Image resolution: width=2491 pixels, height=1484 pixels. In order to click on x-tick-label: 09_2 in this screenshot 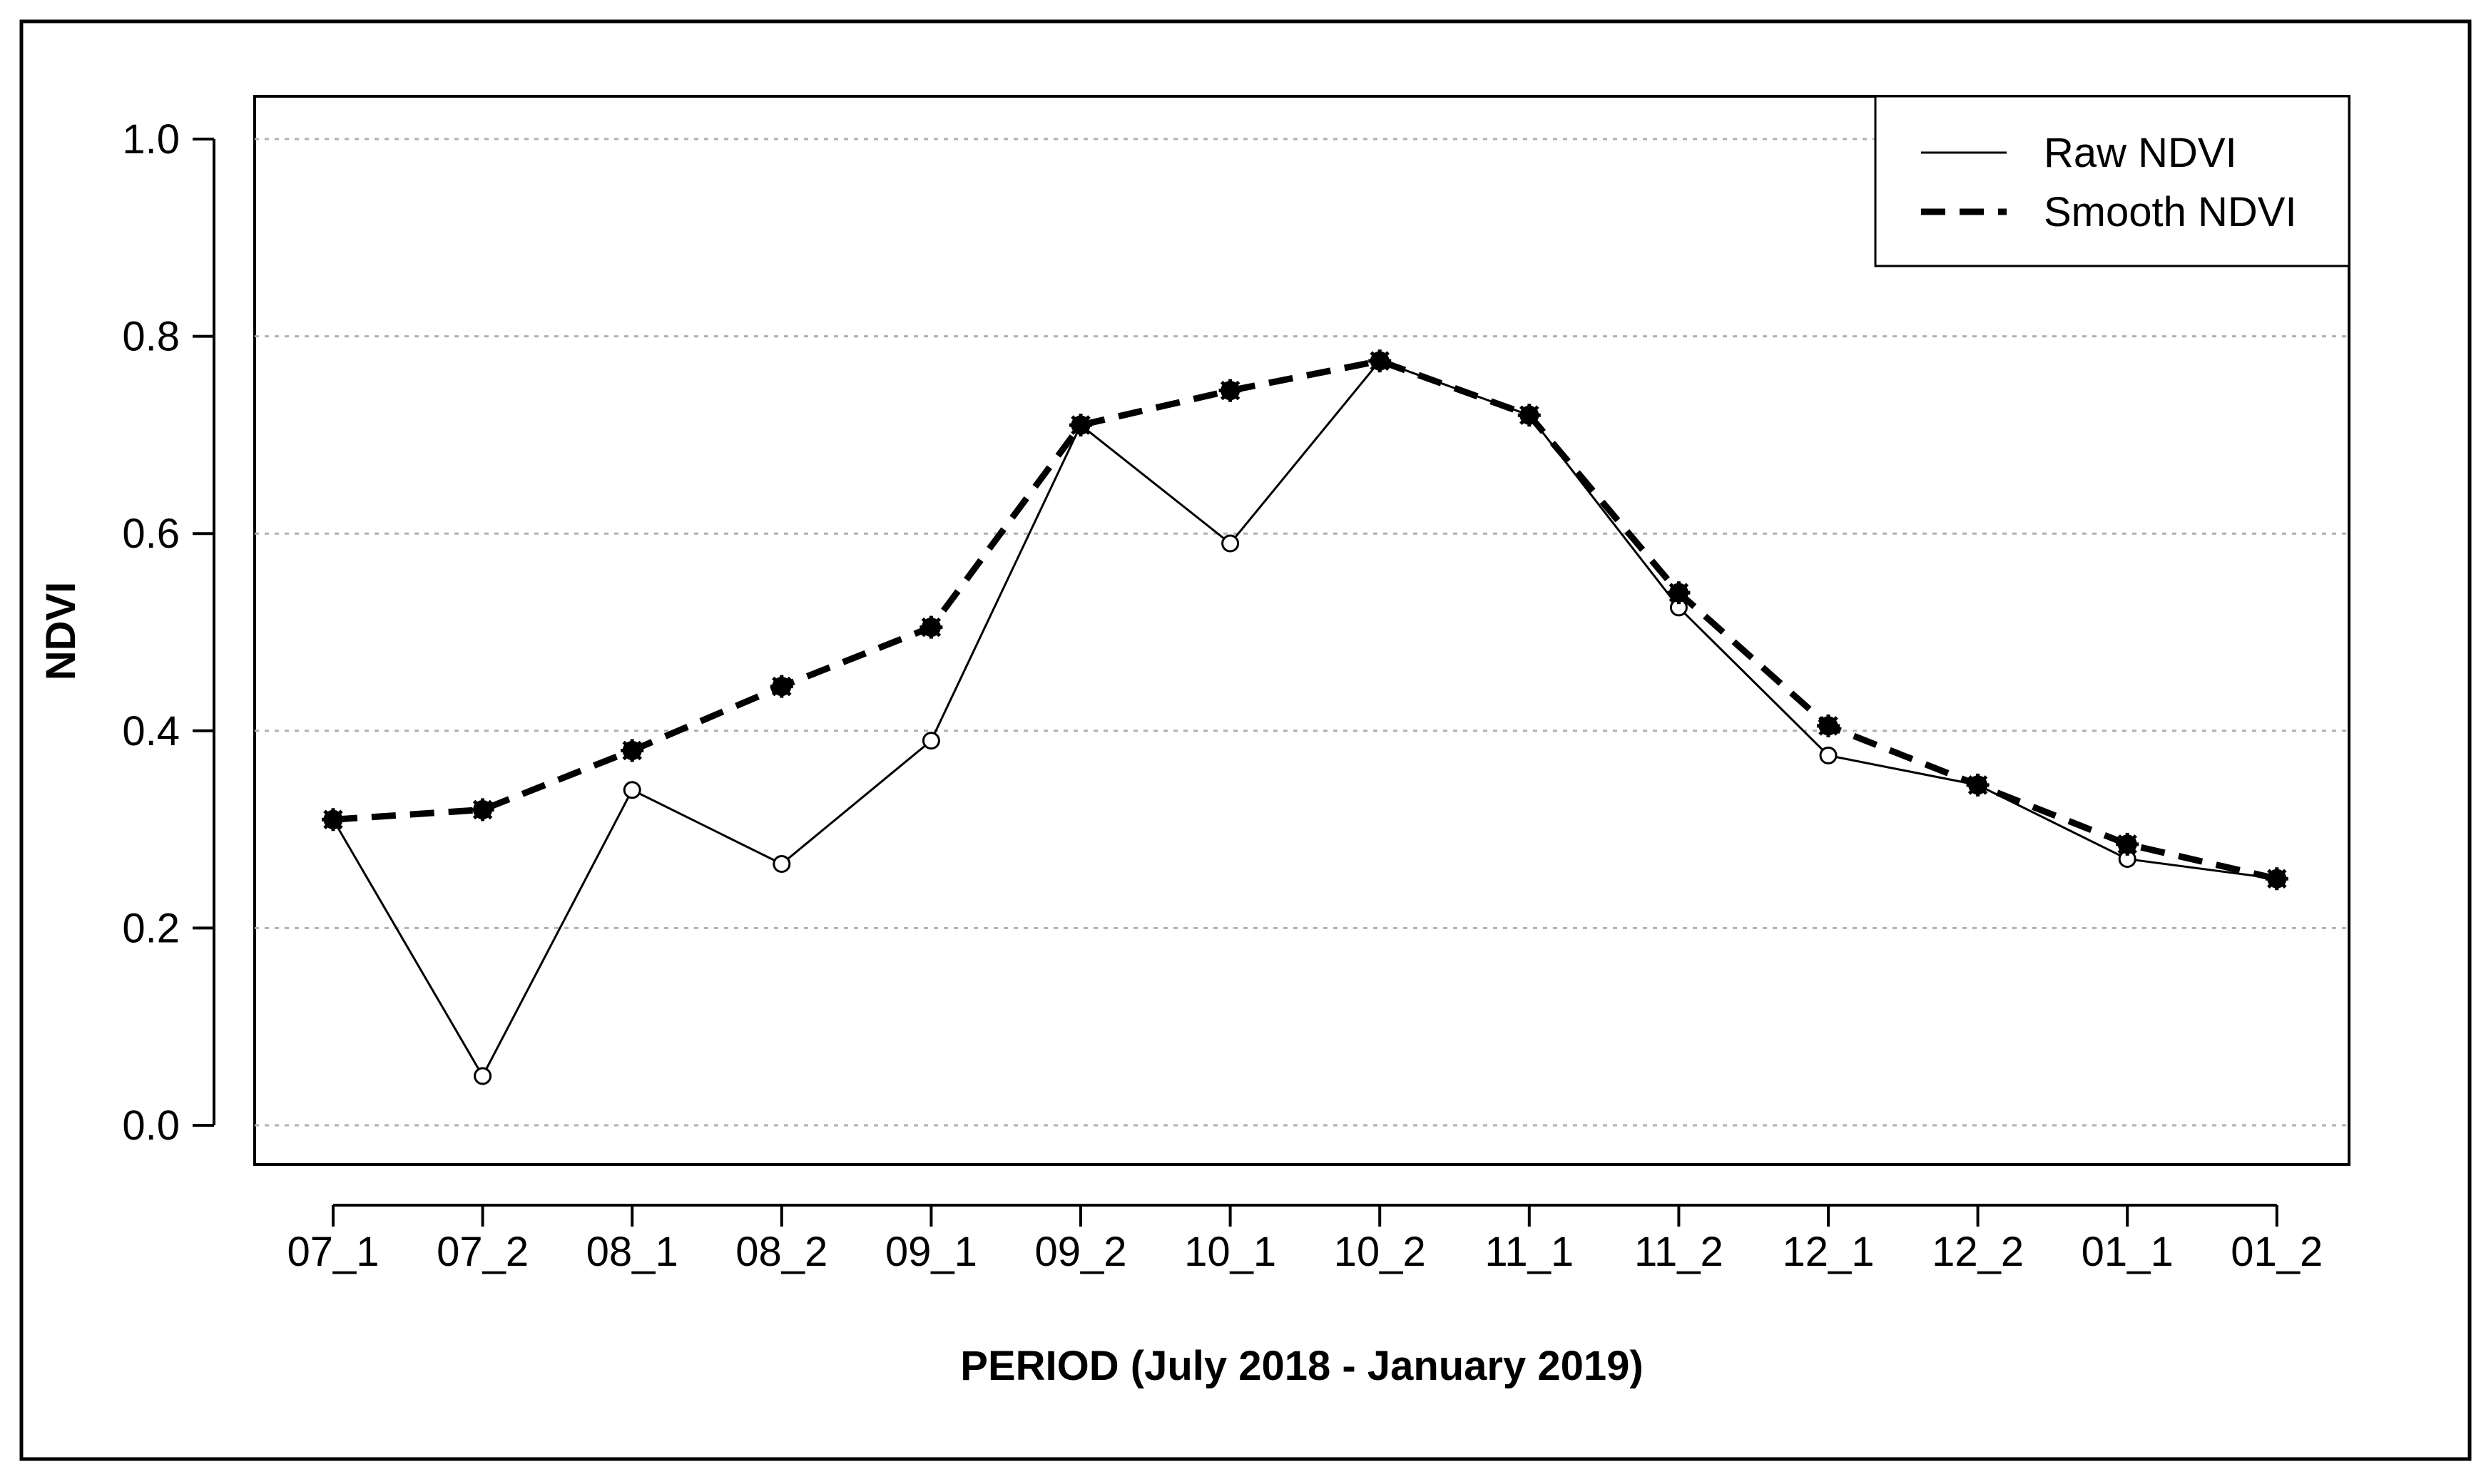, I will do `click(1080, 1252)`.